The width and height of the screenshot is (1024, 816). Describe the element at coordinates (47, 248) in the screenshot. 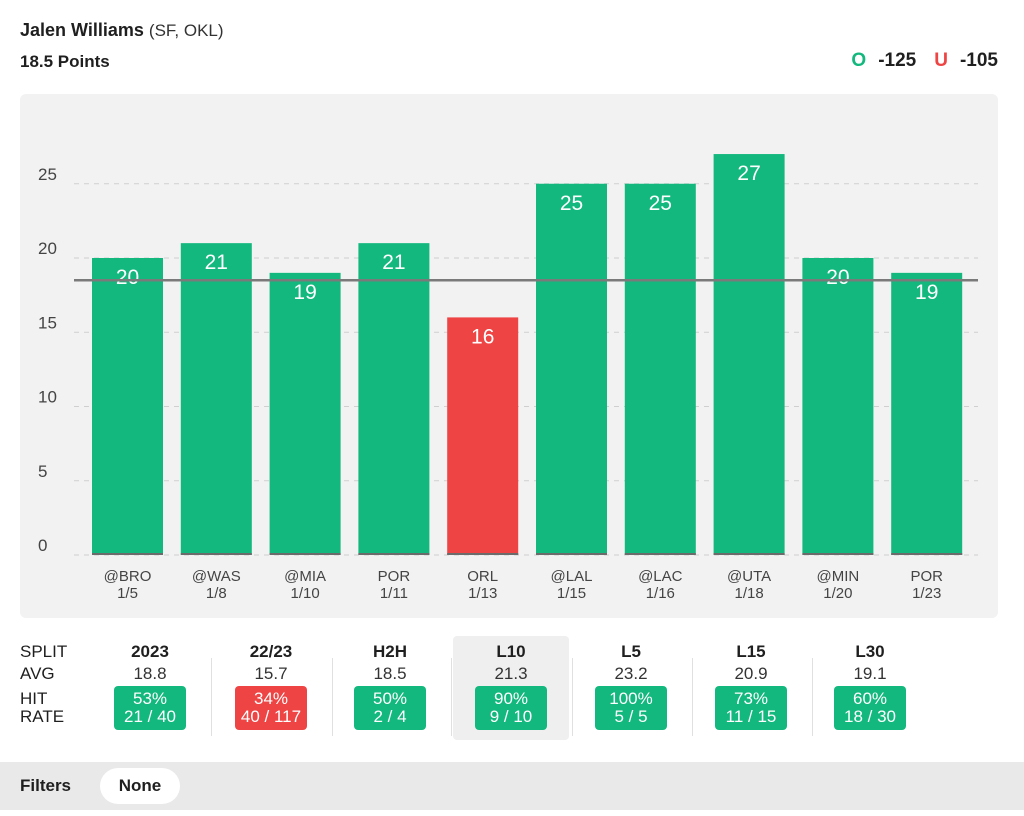

I see `y-tick-label: 20` at that location.